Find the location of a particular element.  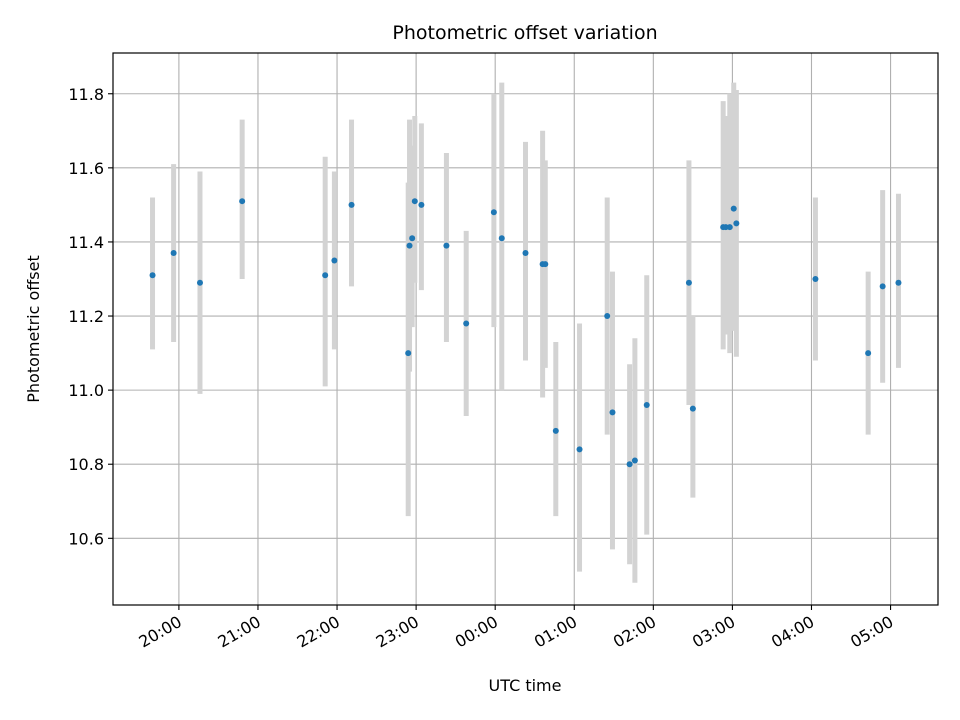

y-tick-label: 11.0 is located at coordinates (86, 390).